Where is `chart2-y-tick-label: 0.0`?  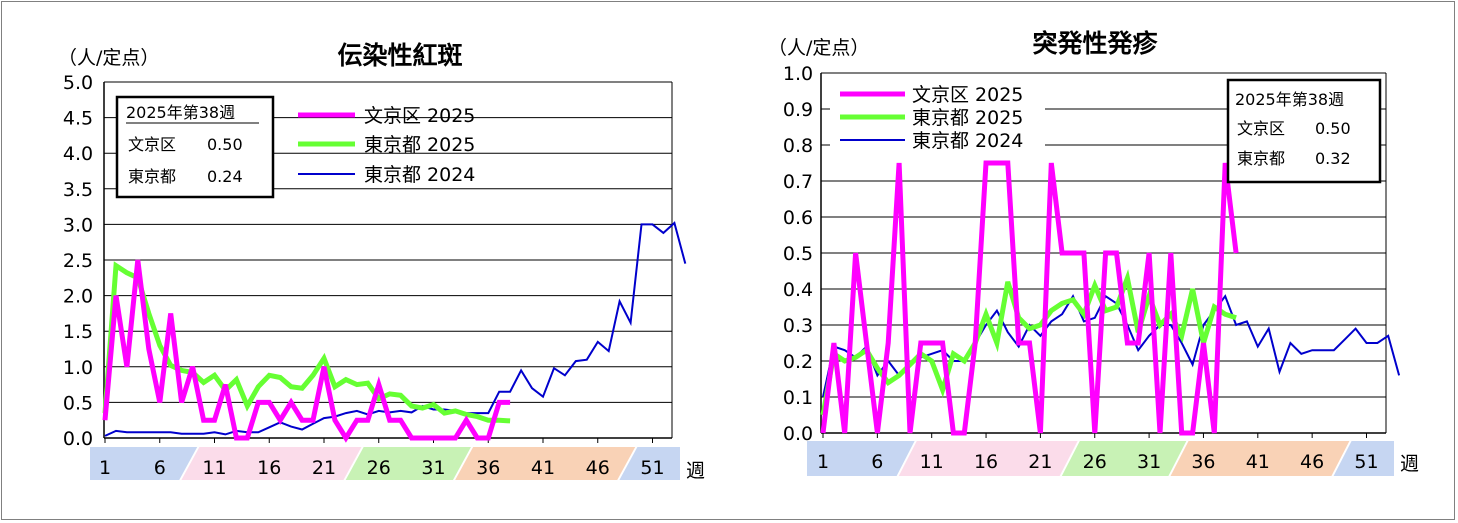 chart2-y-tick-label: 0.0 is located at coordinates (798, 434).